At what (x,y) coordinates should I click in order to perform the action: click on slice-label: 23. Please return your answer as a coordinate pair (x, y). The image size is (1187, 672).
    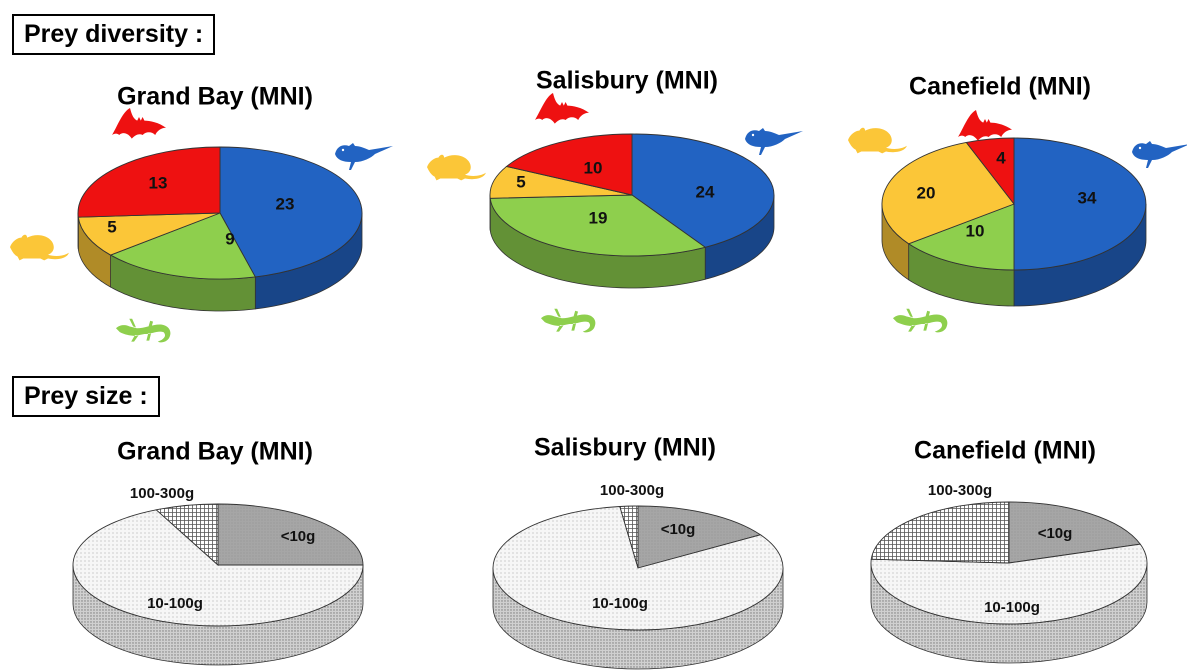
    Looking at the image, I should click on (285, 203).